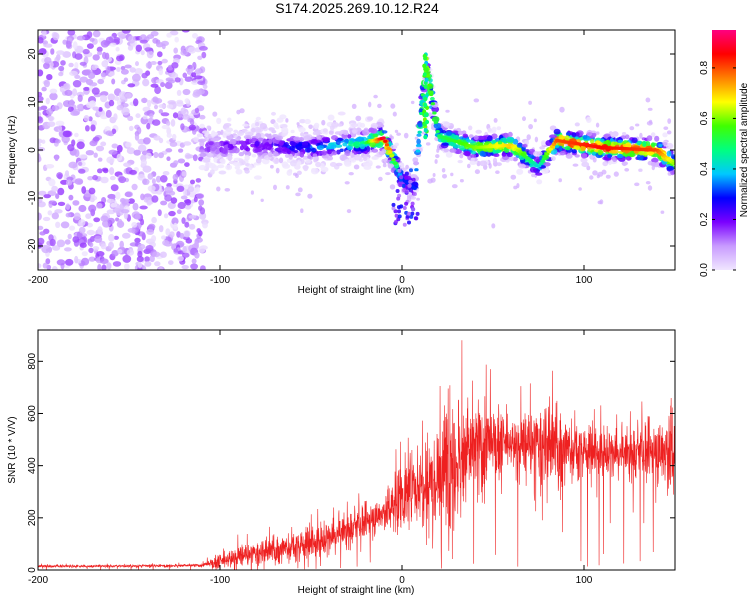 The height and width of the screenshot is (600, 750). Describe the element at coordinates (12, 150) in the screenshot. I see `spectrogram-y-label: Frequency (Hz)` at that location.